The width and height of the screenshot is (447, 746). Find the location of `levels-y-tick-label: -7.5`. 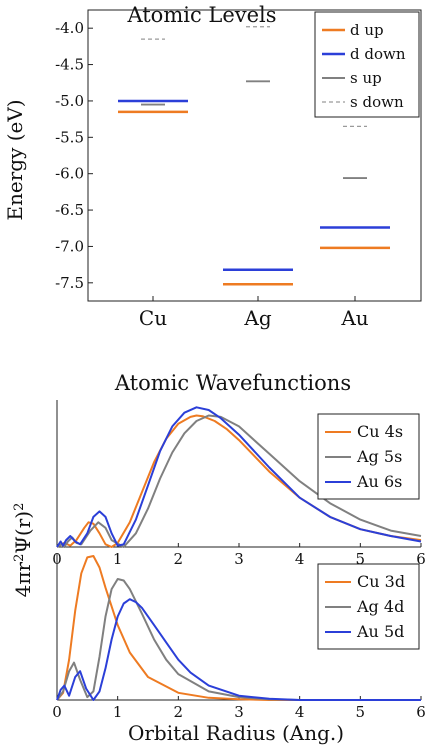

levels-y-tick-label: -7.5 is located at coordinates (69, 283).